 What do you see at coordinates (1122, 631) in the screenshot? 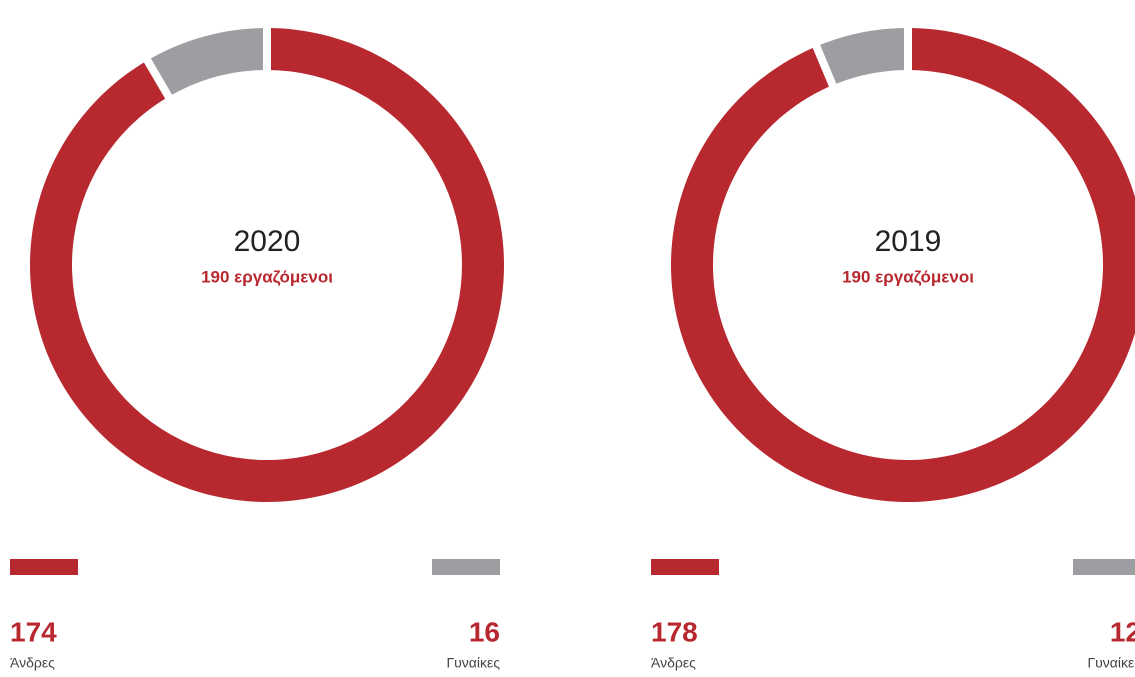
I see `legend-value: 12` at bounding box center [1122, 631].